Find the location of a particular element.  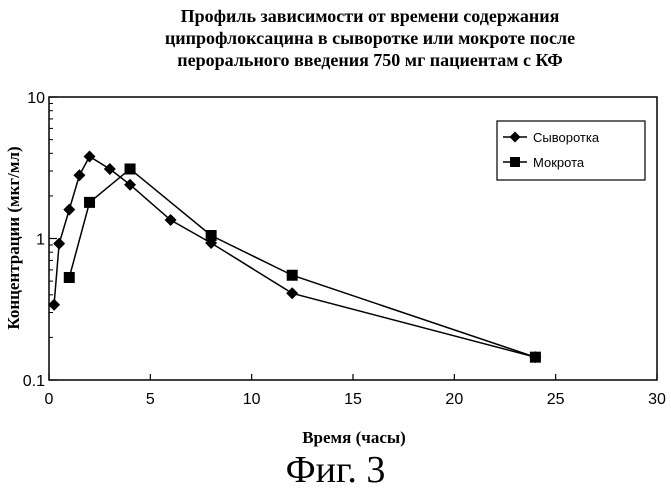

x-tick-label: 0 is located at coordinates (49, 399).